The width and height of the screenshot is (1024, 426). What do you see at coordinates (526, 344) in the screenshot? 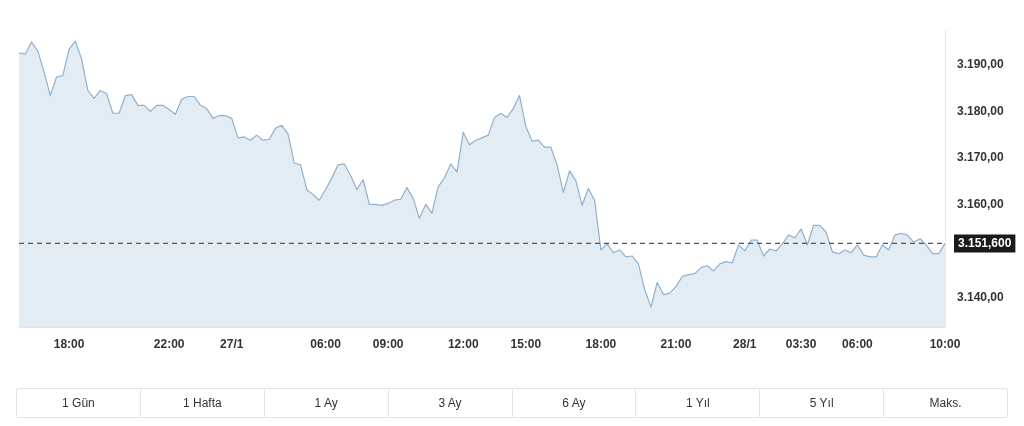
I see `x-tick-label: 15:00` at bounding box center [526, 344].